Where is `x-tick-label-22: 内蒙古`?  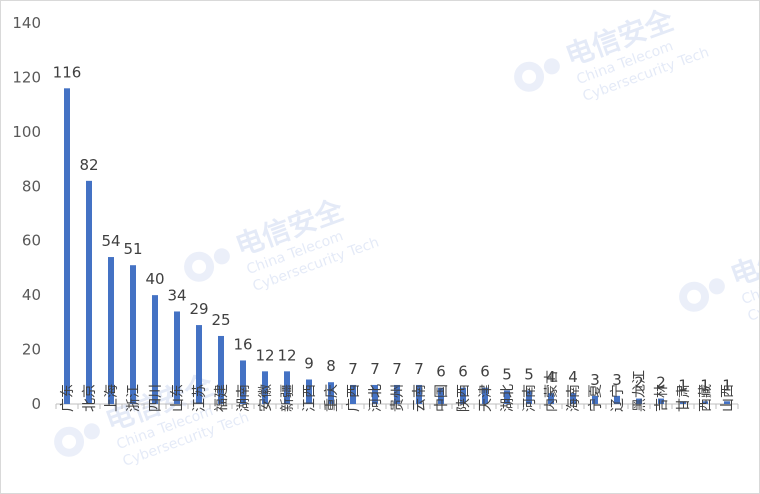
x-tick-label-22: 内蒙古 is located at coordinates (552, 391).